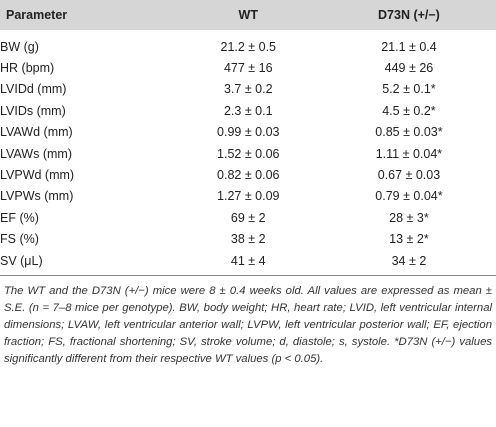  I want to click on table-cell: 1.27 ± 0.09, so click(248, 196).